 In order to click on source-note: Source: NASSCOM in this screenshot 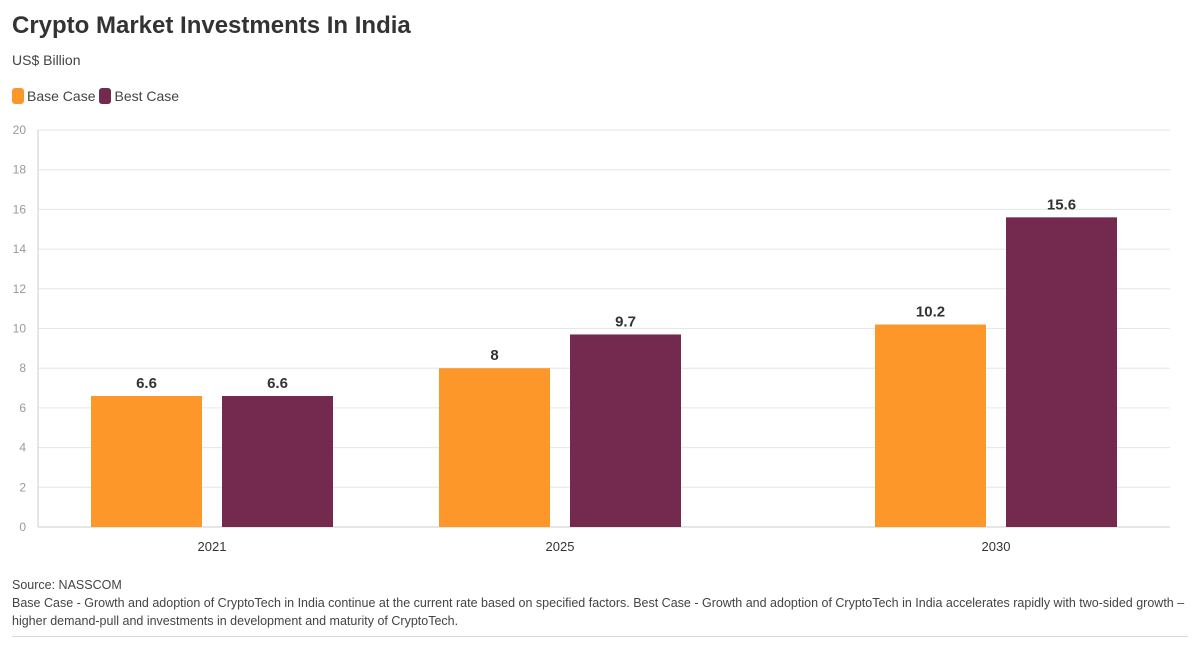, I will do `click(67, 585)`.